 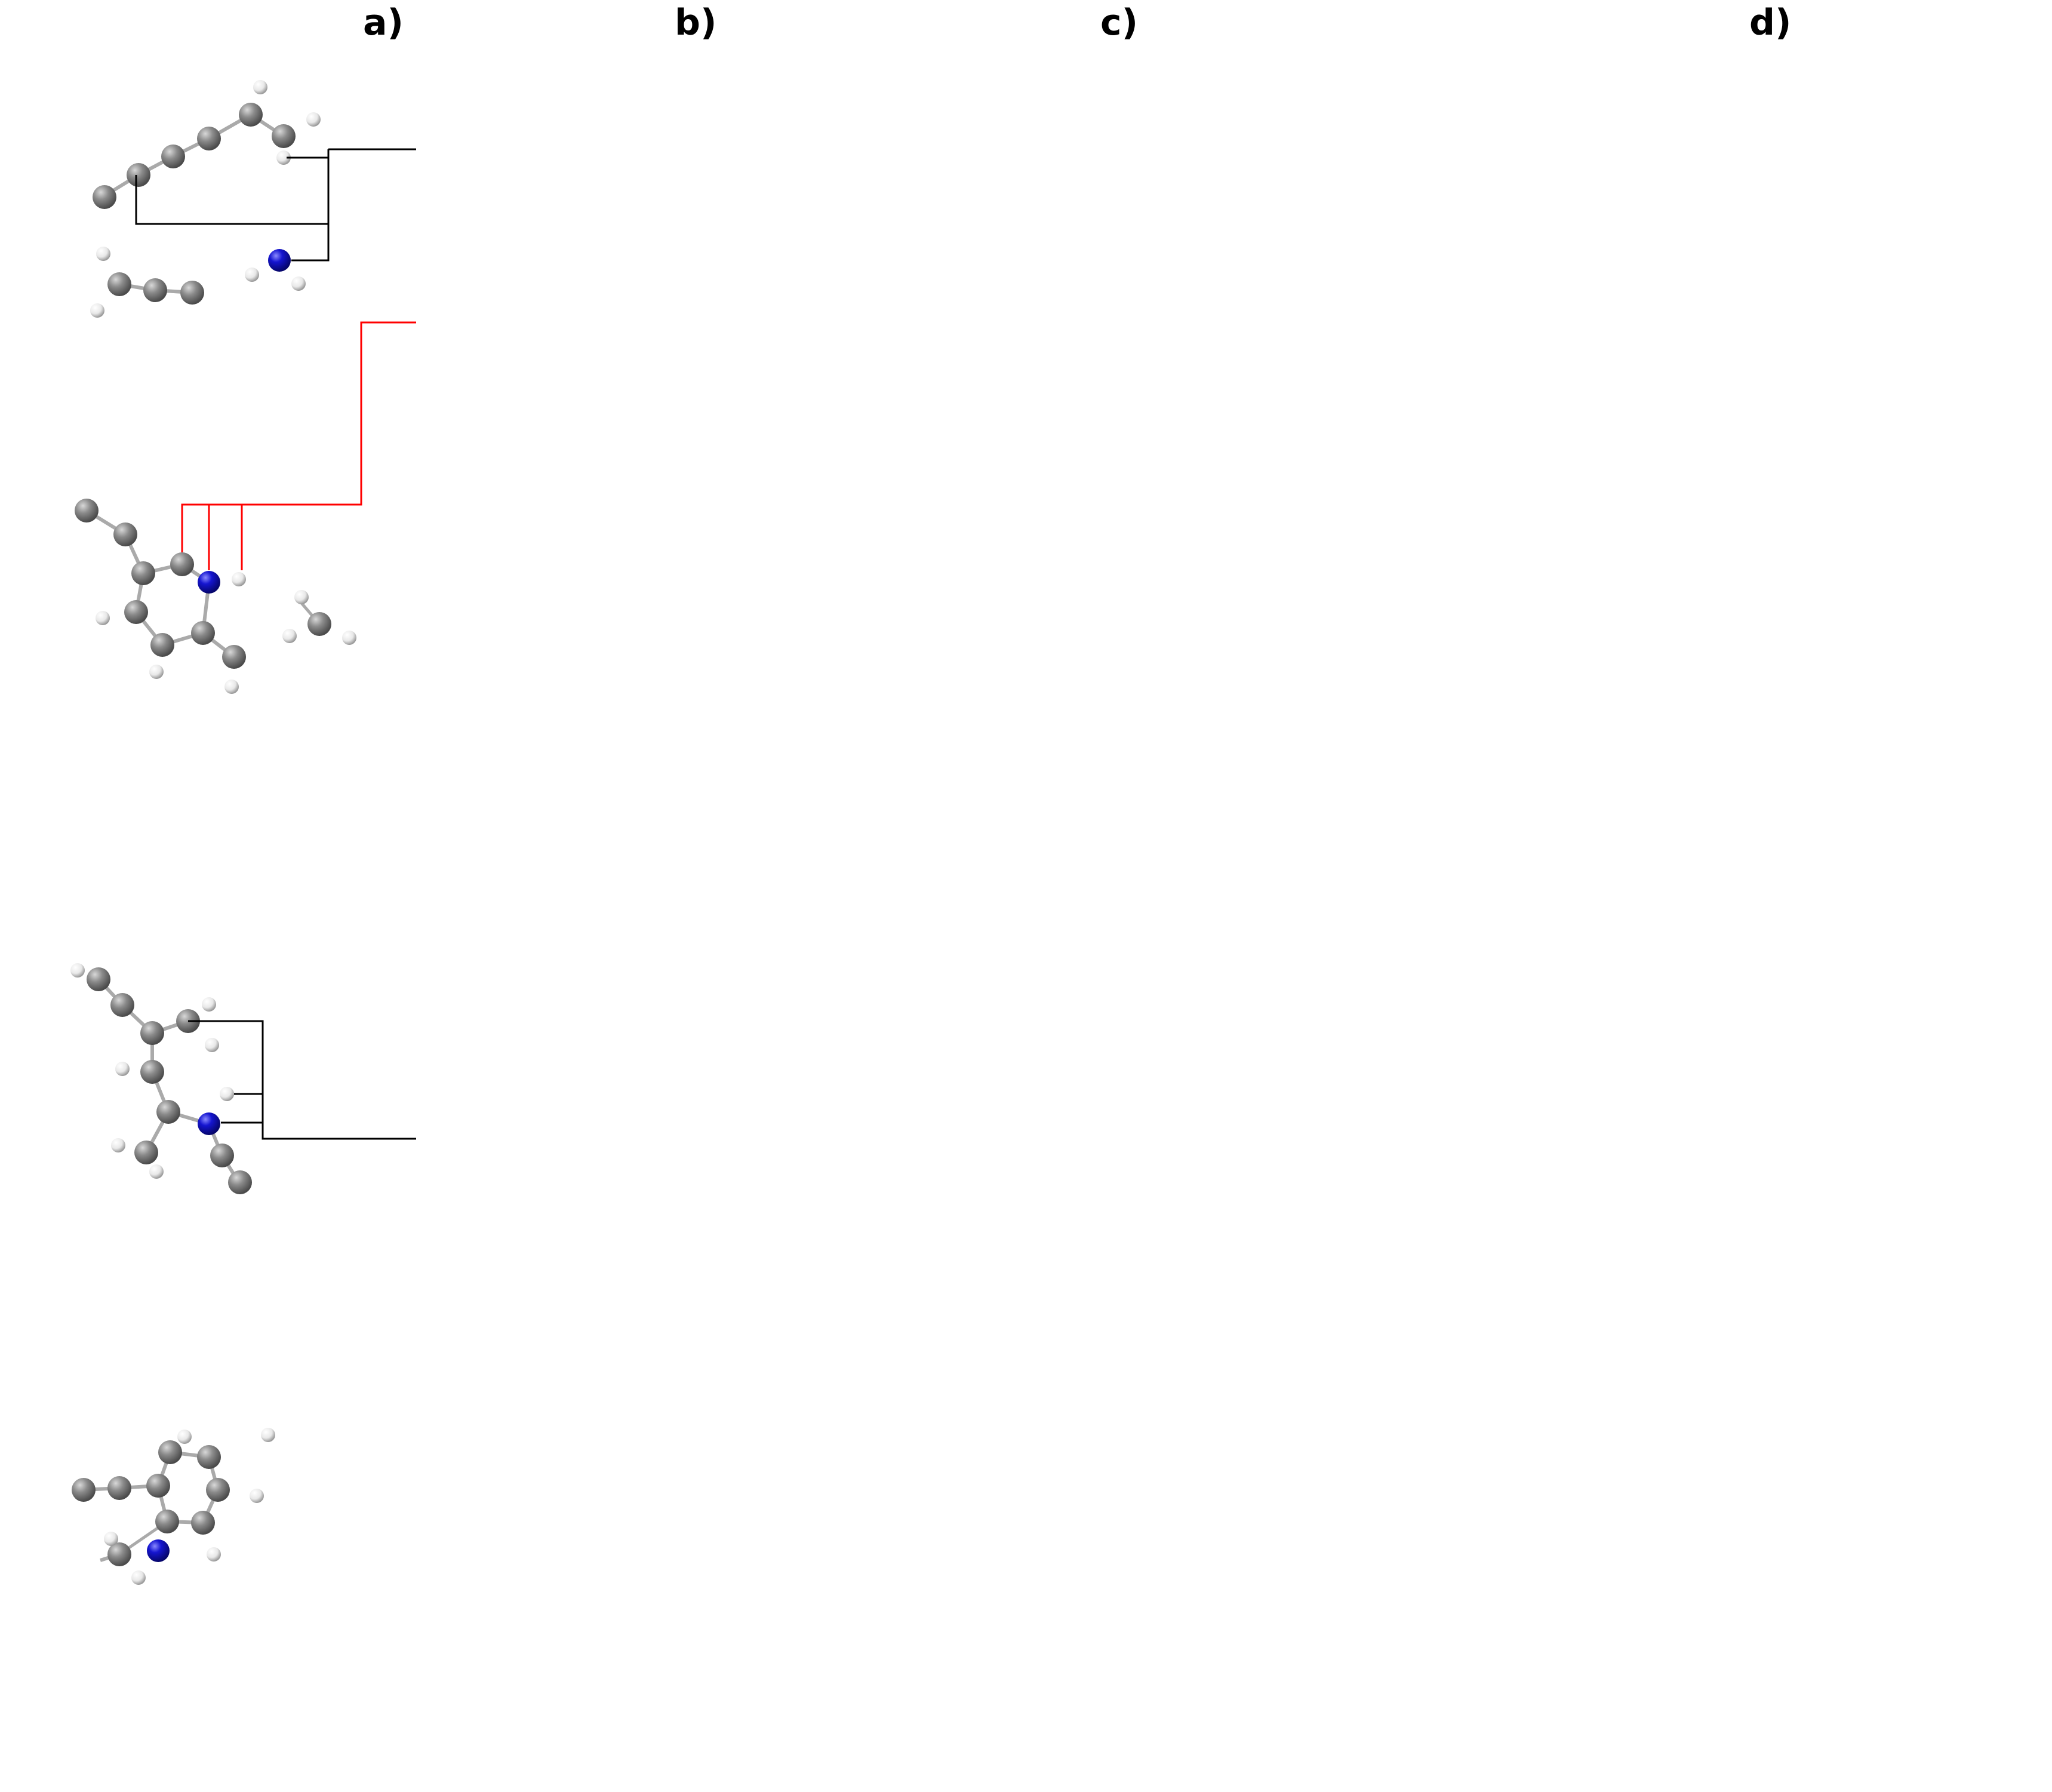 What do you see at coordinates (1119, 23) in the screenshot?
I see `panel-label-c: c)` at bounding box center [1119, 23].